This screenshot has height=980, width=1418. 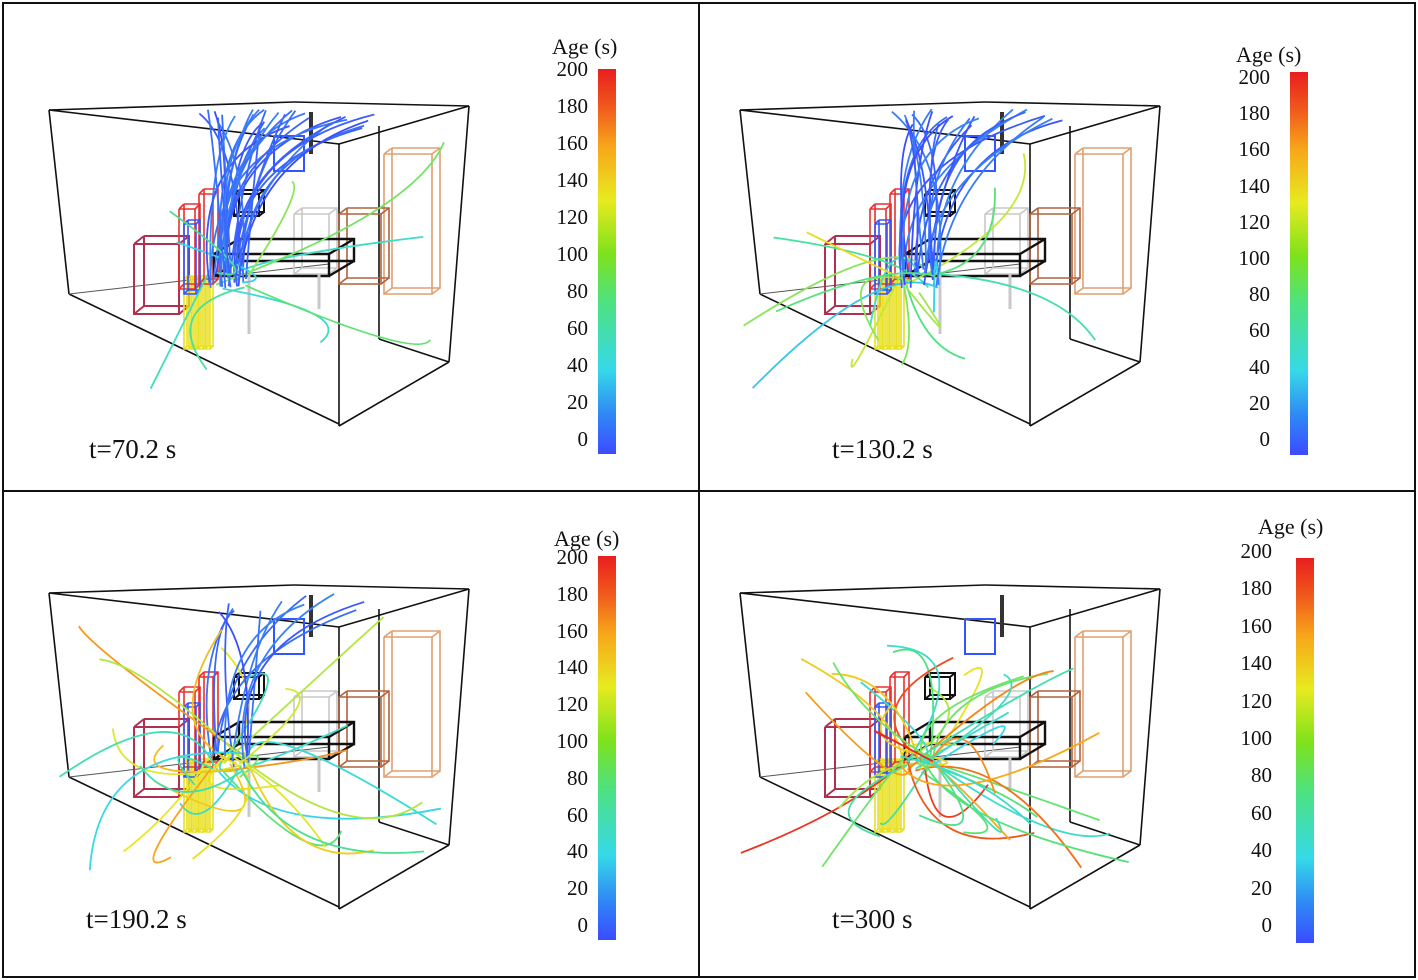 I want to click on time-label: t=190.2 s, so click(x=136, y=919).